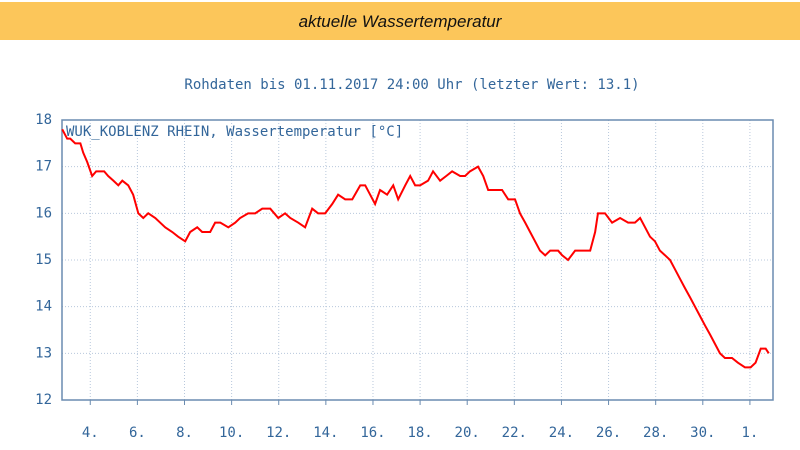  What do you see at coordinates (137, 433) in the screenshot?
I see `x-tick-label: 6.` at bounding box center [137, 433].